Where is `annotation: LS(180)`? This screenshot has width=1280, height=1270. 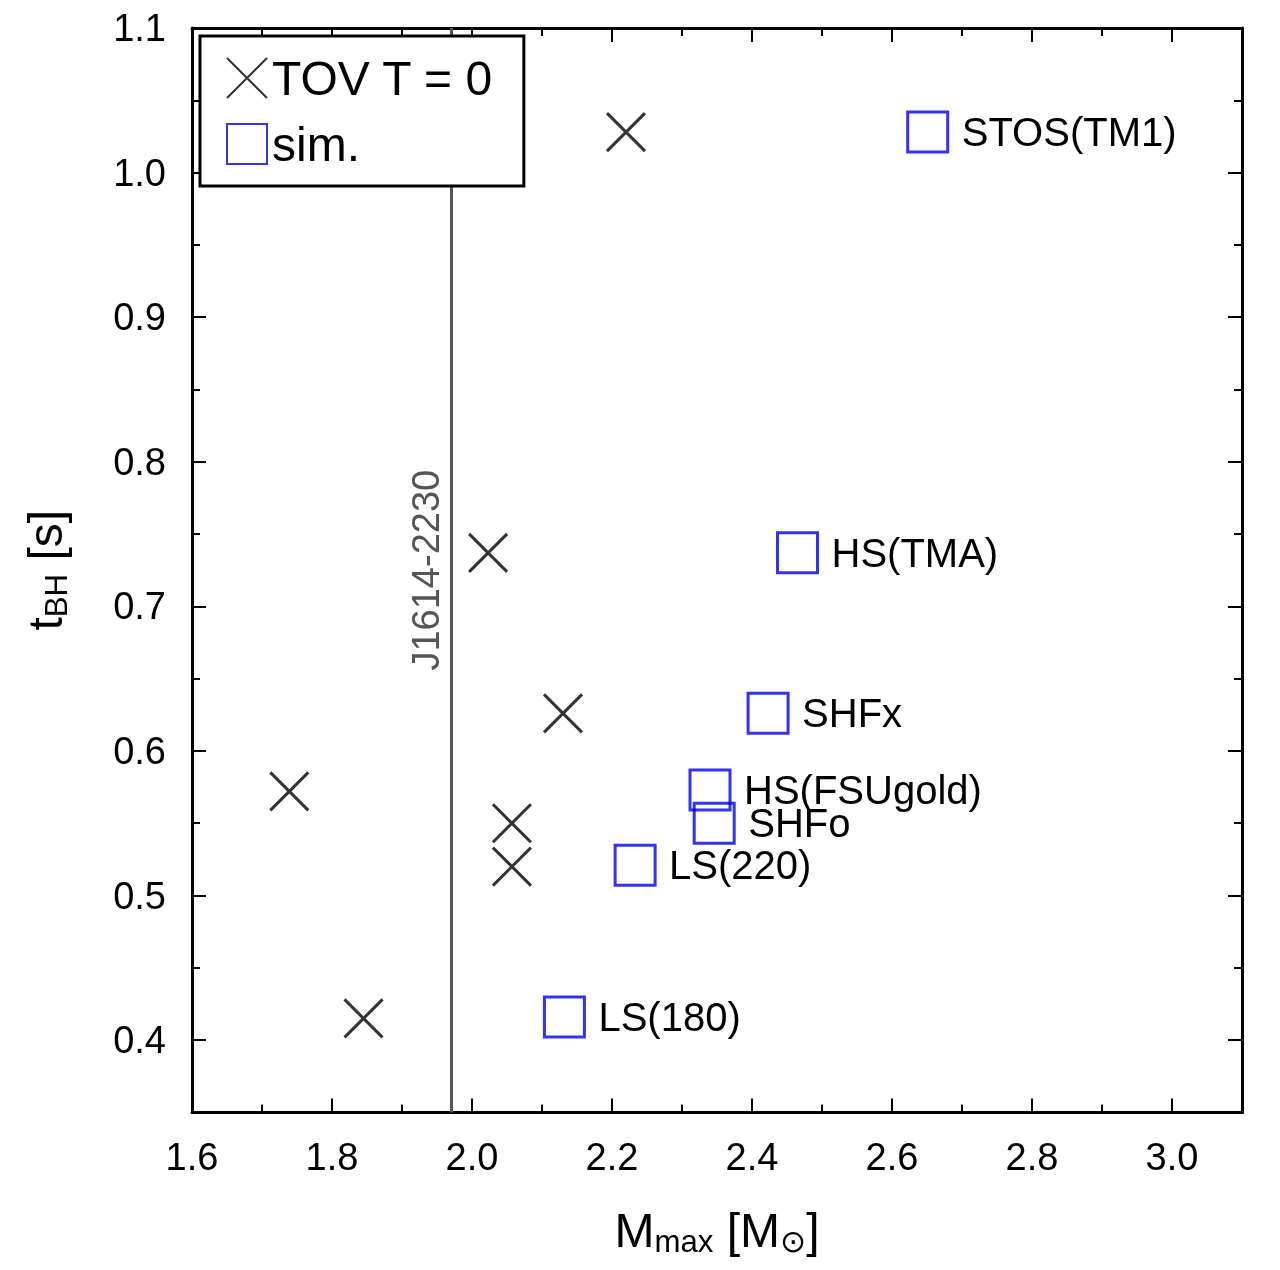 annotation: LS(180) is located at coordinates (669, 1016).